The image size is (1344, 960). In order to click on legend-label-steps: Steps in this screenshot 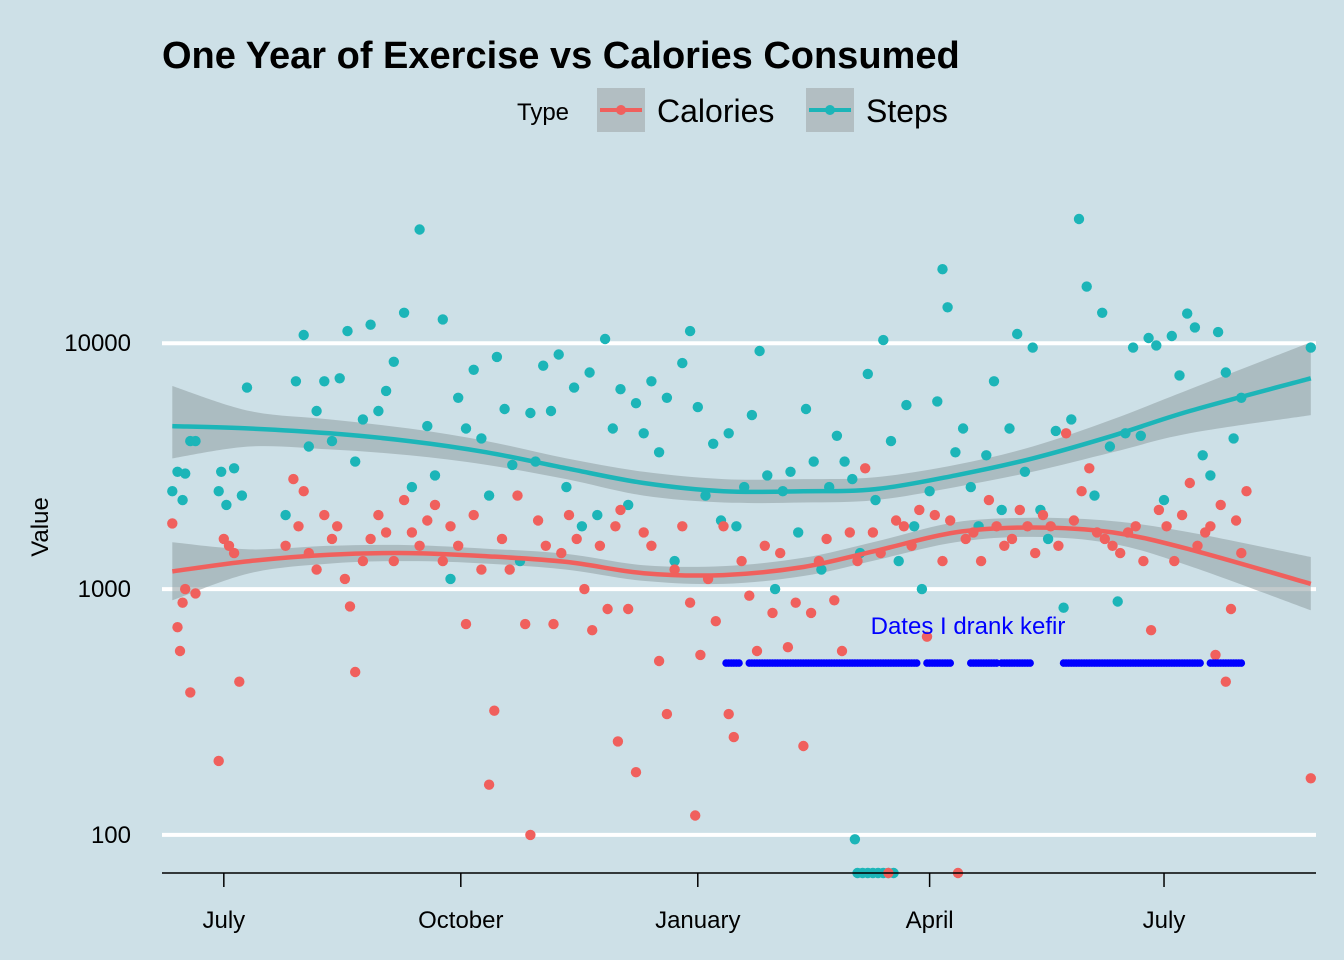, I will do `click(907, 111)`.